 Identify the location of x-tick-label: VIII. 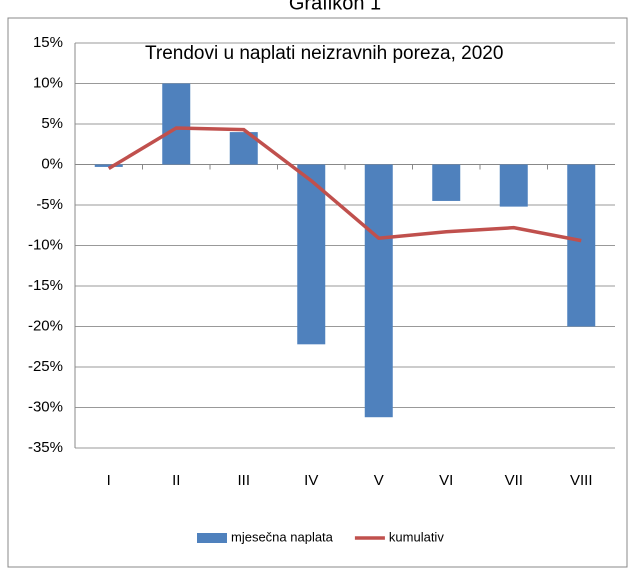
(581, 480).